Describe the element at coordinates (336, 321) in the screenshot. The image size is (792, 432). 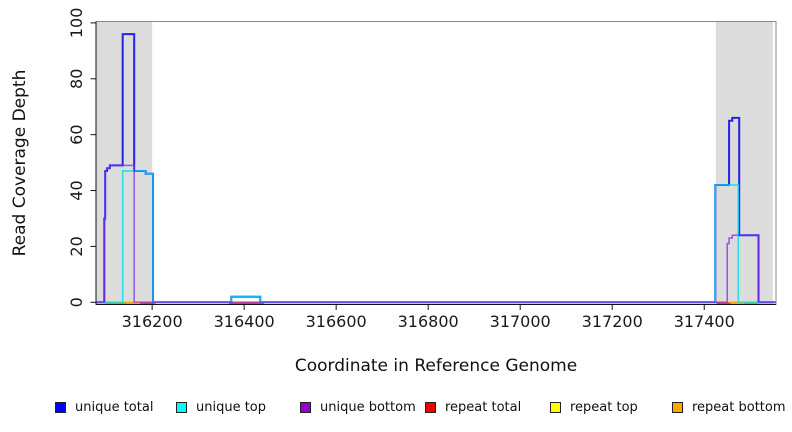
I see `x-tick-label: 316600` at that location.